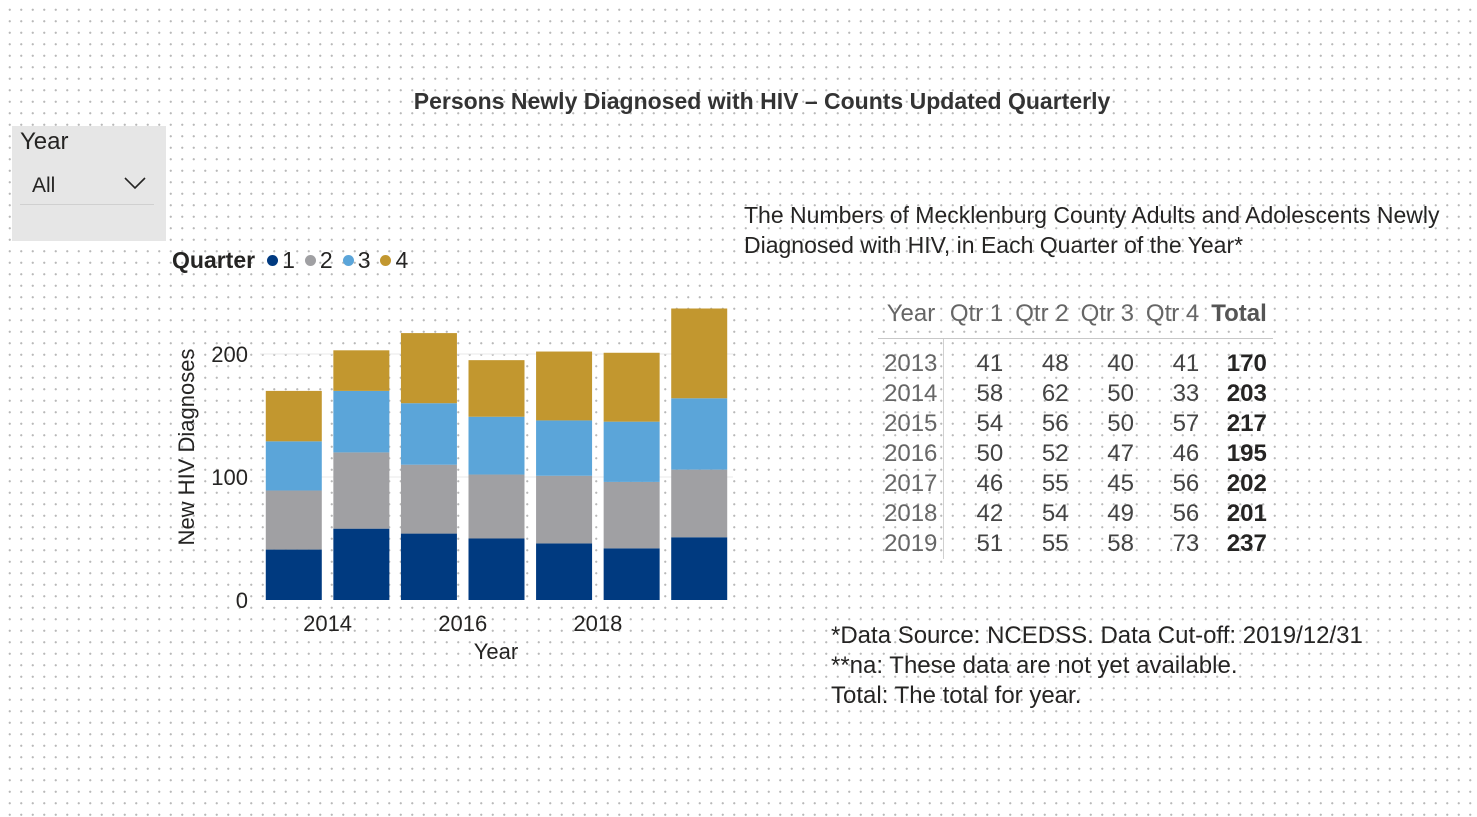 This screenshot has height=817, width=1477. I want to click on x-tick-label: 2014, so click(327, 623).